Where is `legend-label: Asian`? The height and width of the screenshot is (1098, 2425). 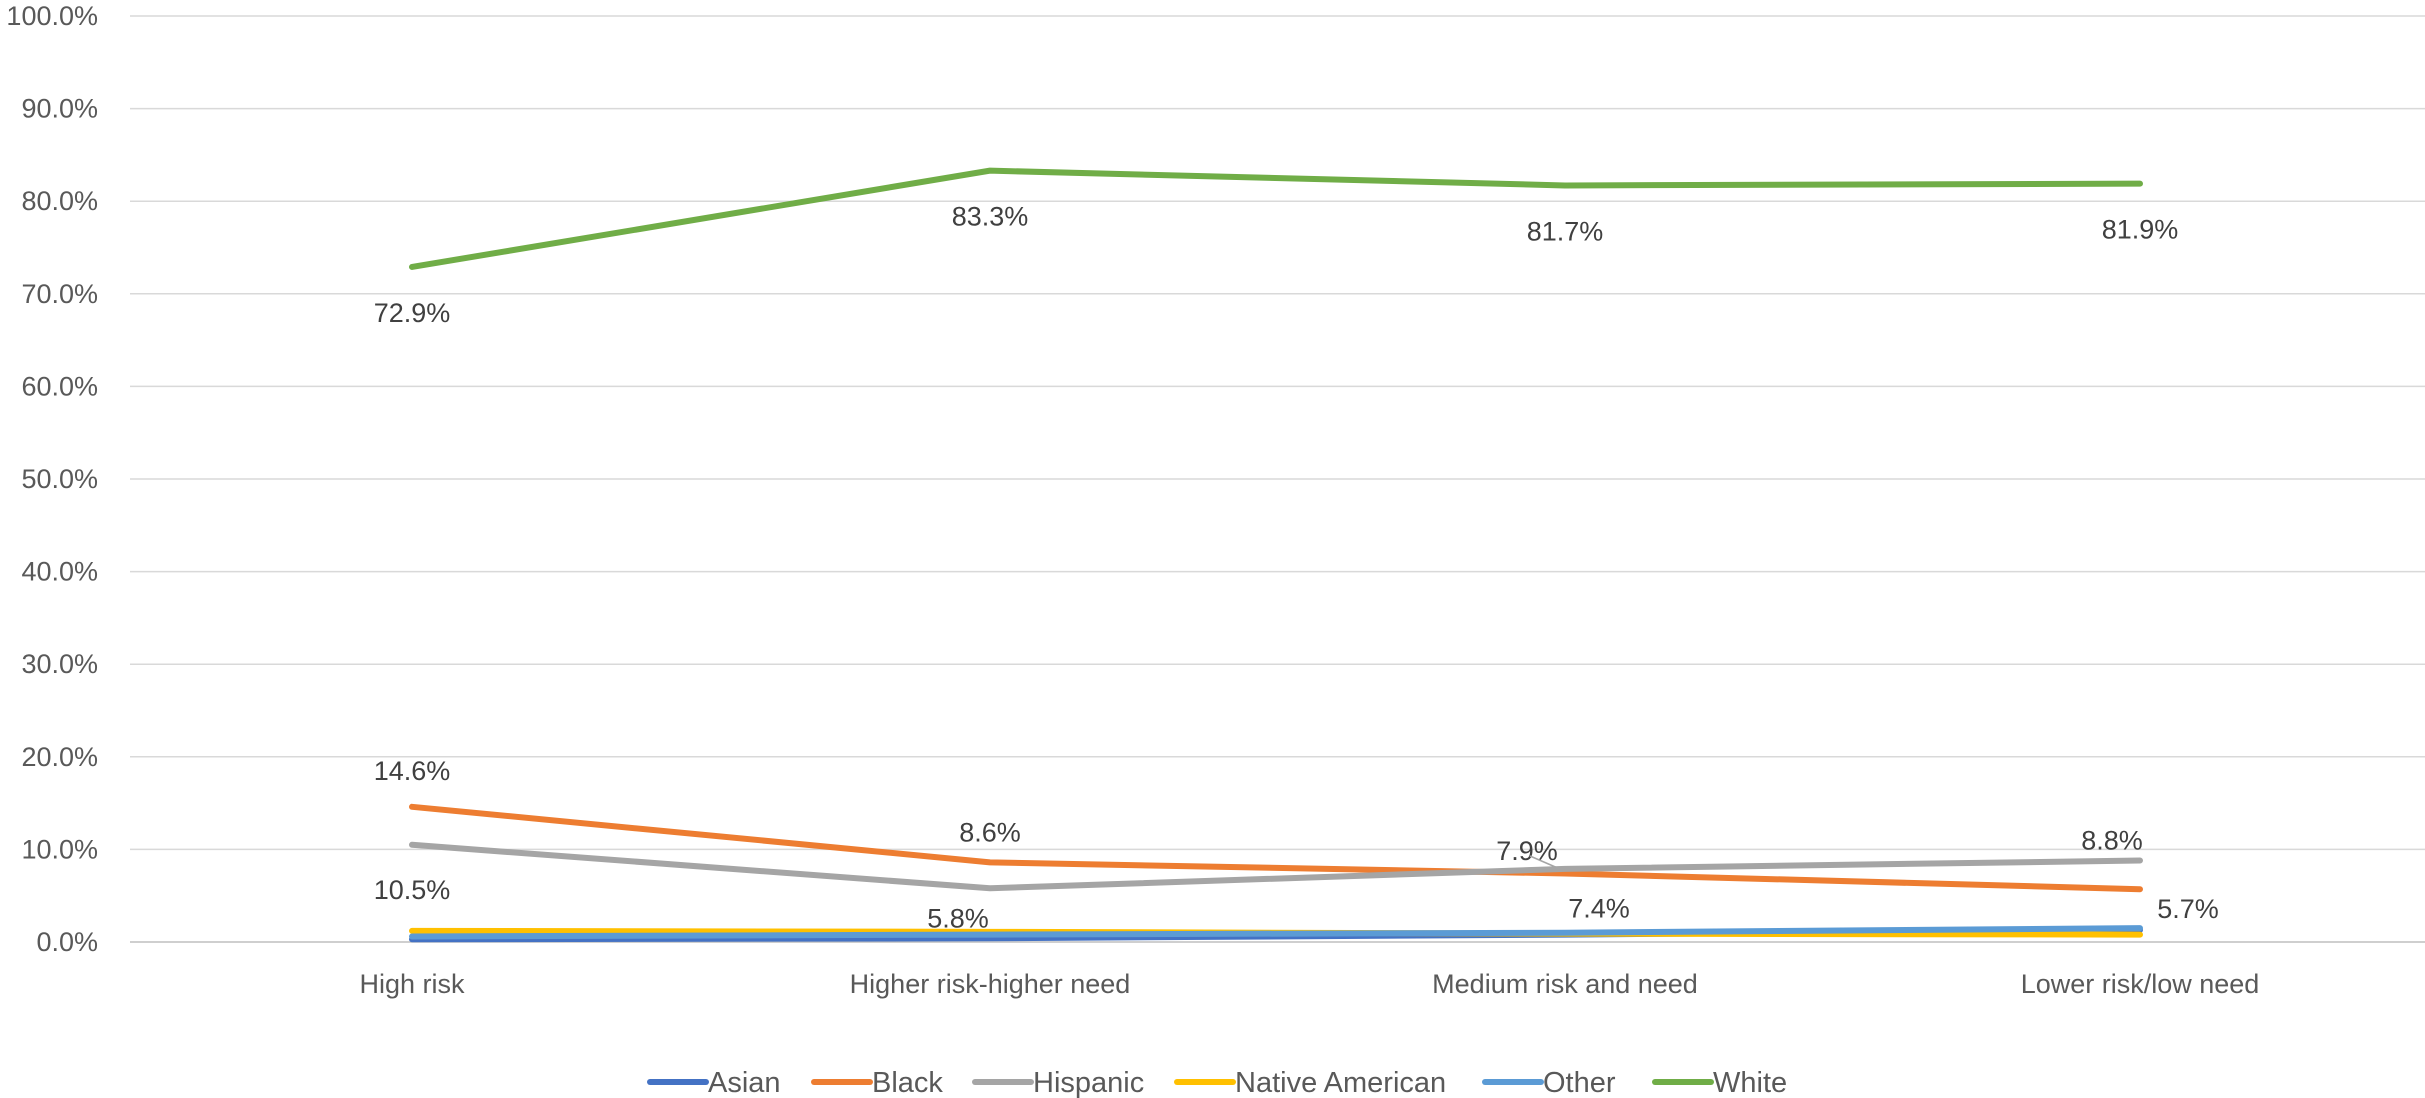 legend-label: Asian is located at coordinates (744, 1082).